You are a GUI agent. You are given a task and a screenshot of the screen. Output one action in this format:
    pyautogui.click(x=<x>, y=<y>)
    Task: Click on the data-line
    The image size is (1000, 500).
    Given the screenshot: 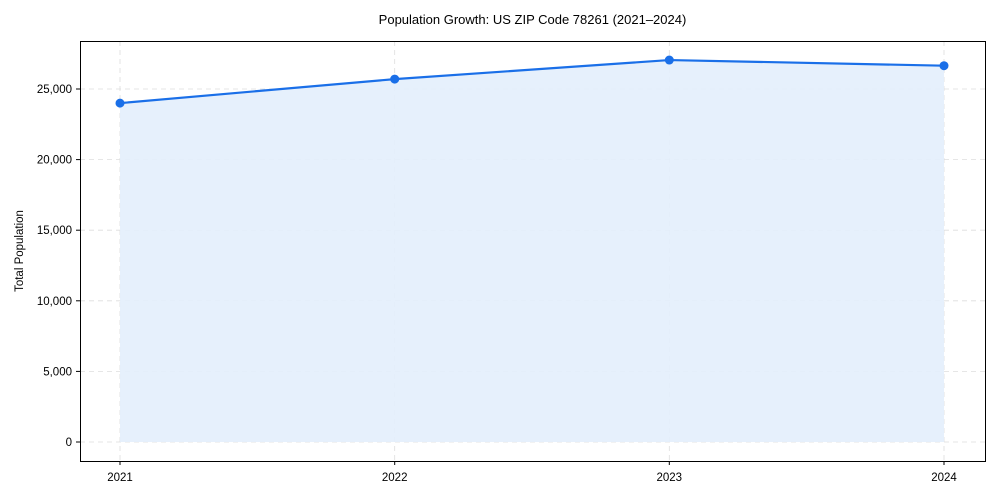 What is the action you would take?
    pyautogui.click(x=532, y=81)
    